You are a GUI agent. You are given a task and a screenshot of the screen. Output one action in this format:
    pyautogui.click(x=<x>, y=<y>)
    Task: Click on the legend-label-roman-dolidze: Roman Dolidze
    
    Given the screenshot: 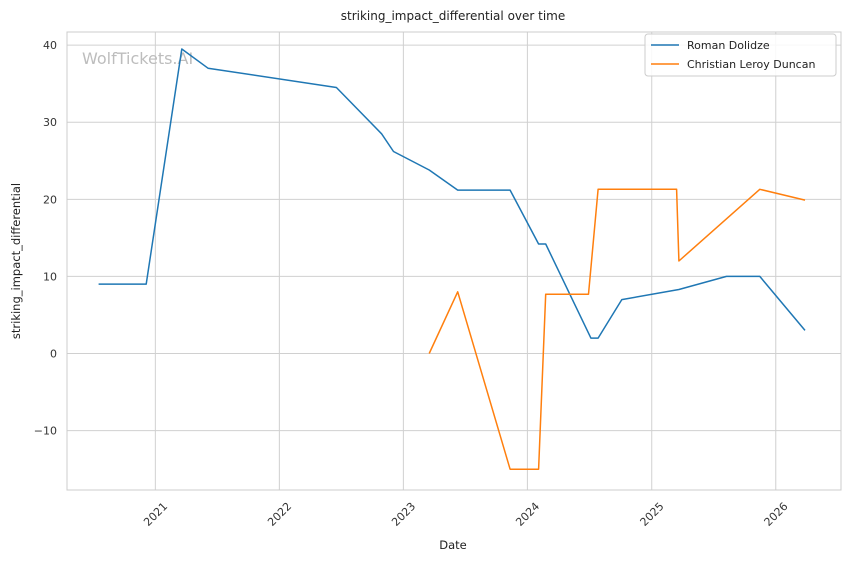 What is the action you would take?
    pyautogui.click(x=728, y=45)
    